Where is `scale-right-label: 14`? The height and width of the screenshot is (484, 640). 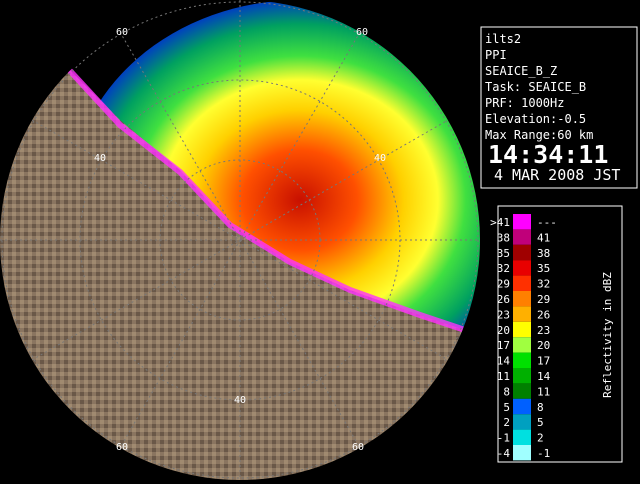 scale-right-label: 14 is located at coordinates (544, 376).